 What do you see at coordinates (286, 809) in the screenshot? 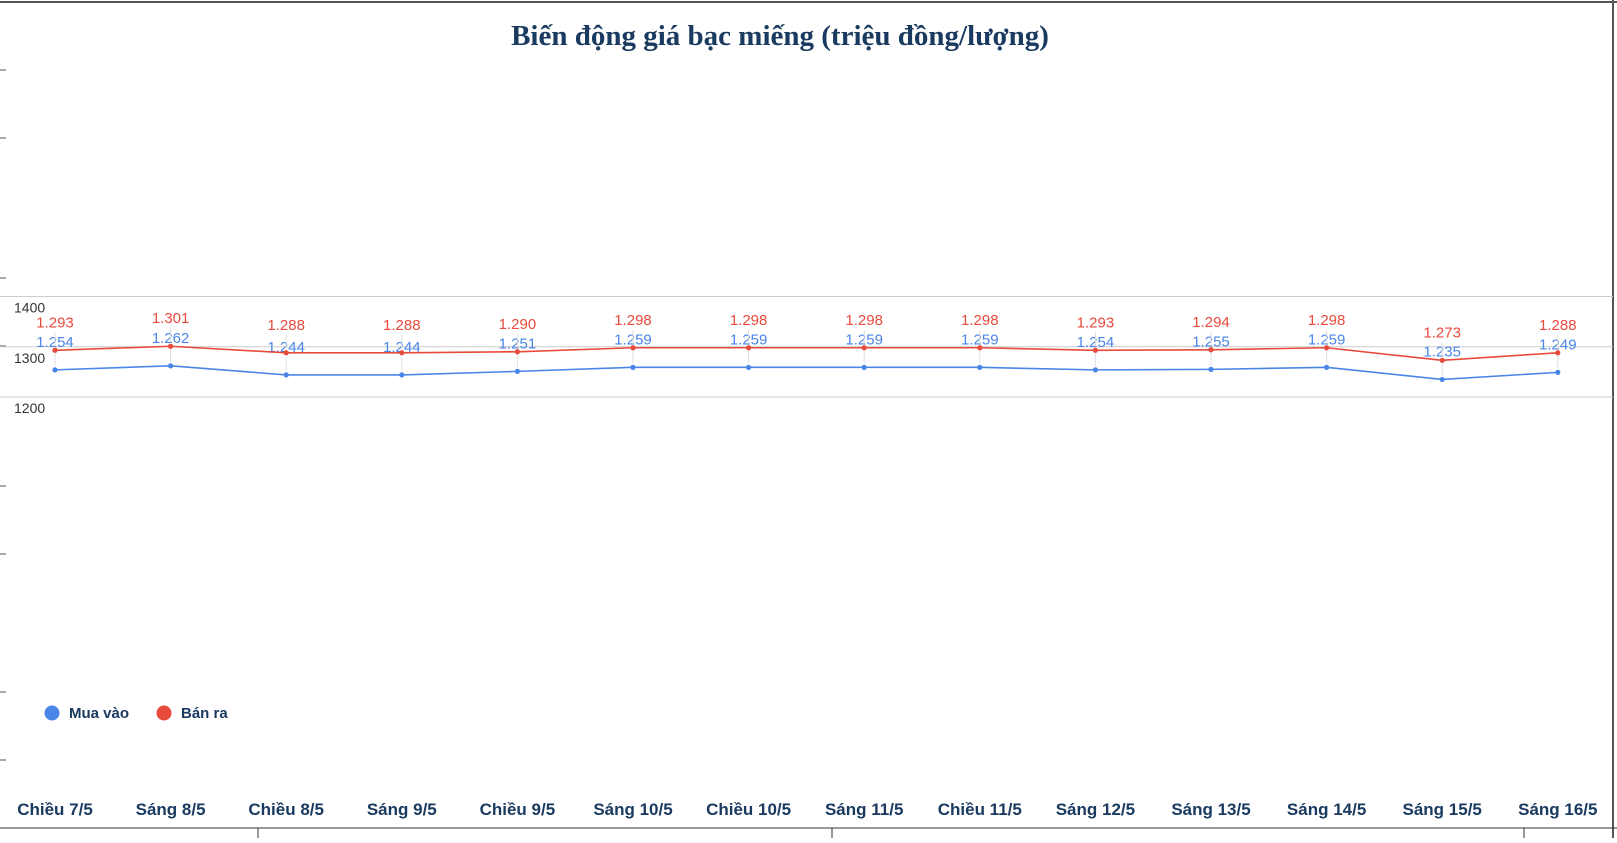
I see `x-tick-label: Chiều 8/5` at bounding box center [286, 809].